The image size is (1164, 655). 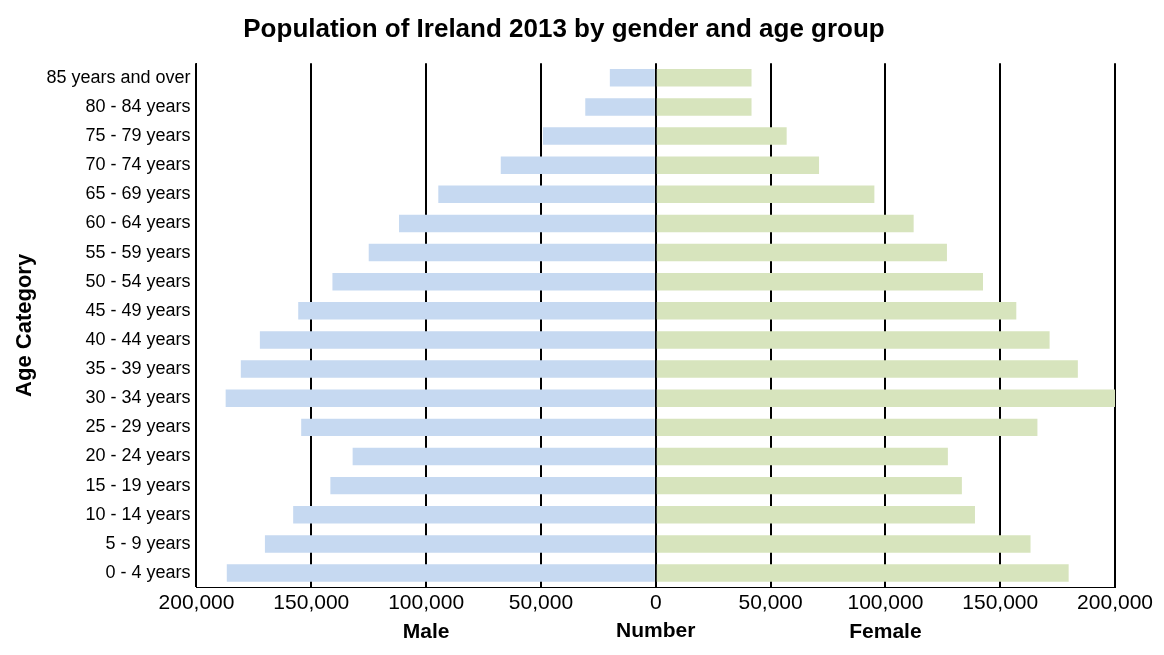 I want to click on y-tick-label: 35 - 39 years, so click(x=138, y=368).